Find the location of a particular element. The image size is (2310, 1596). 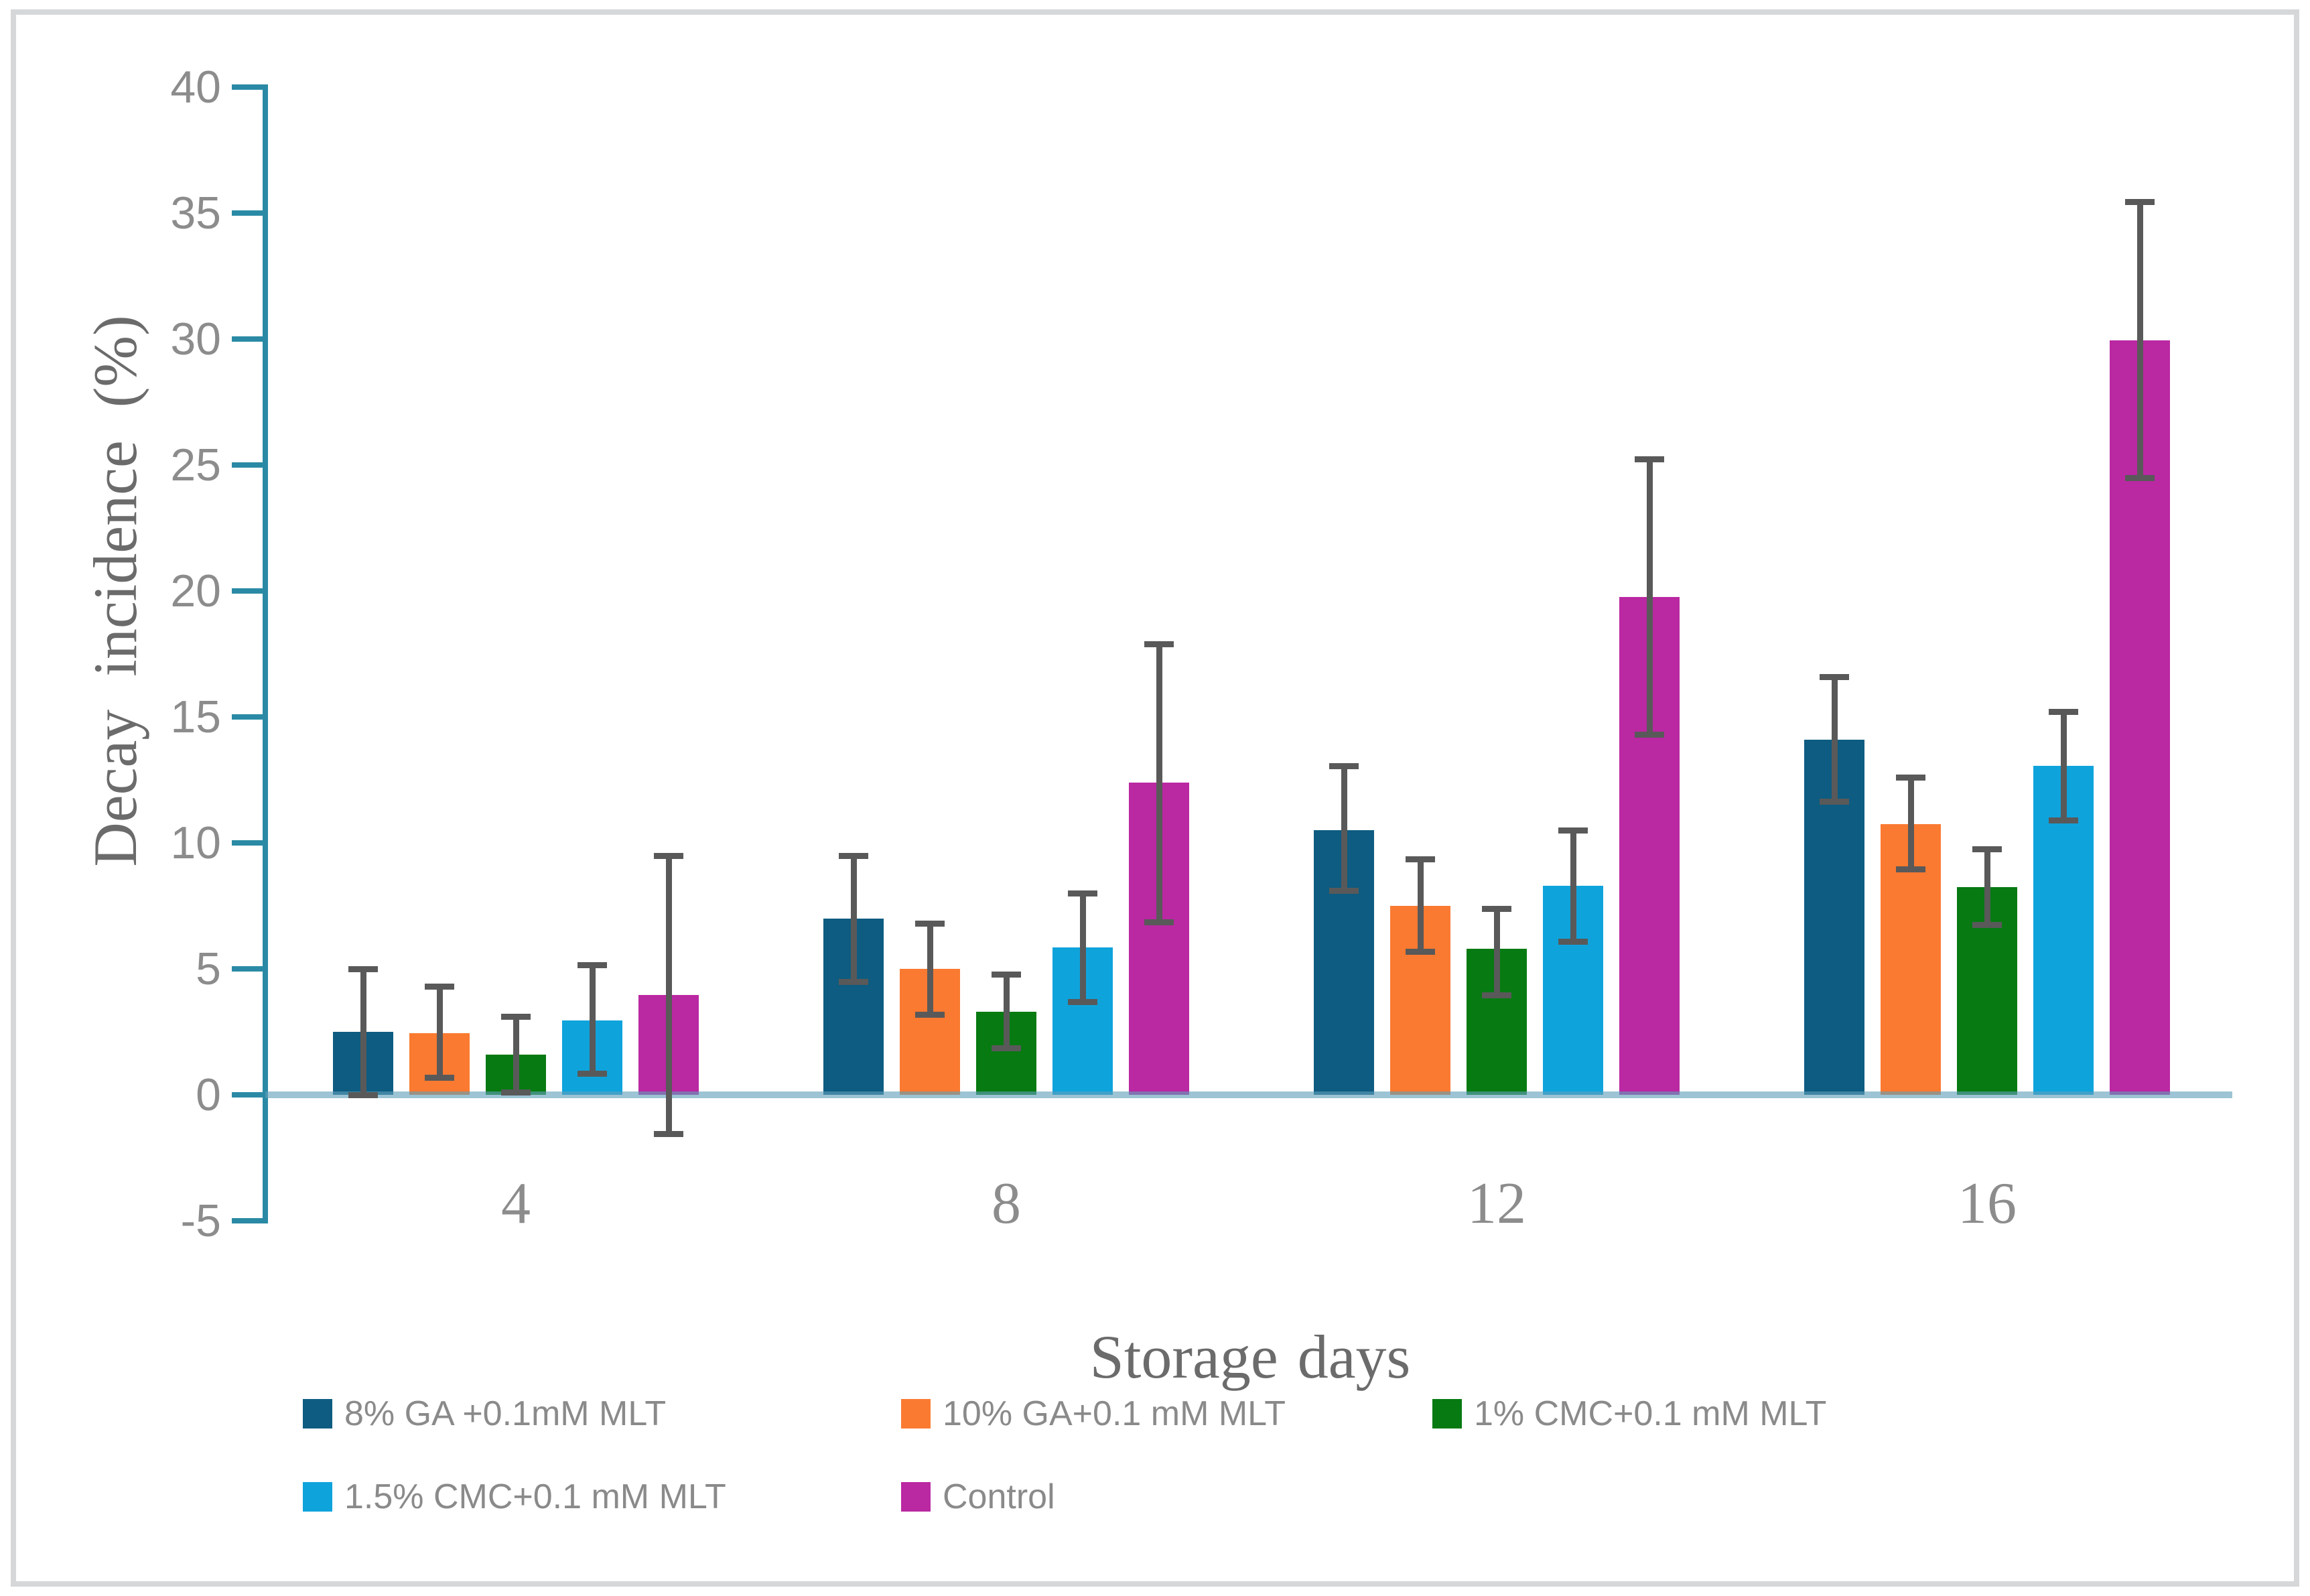

y-tick-label: 20 is located at coordinates (195, 591).